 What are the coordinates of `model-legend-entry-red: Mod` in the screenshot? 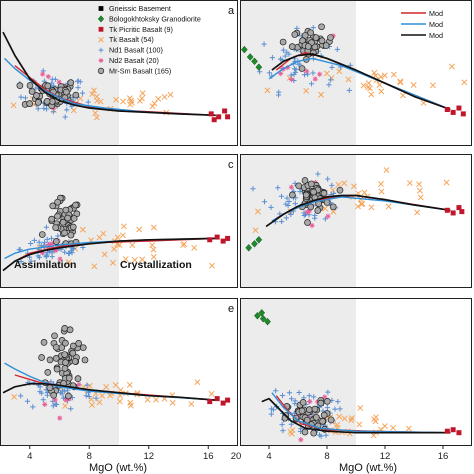 It's located at (422, 13).